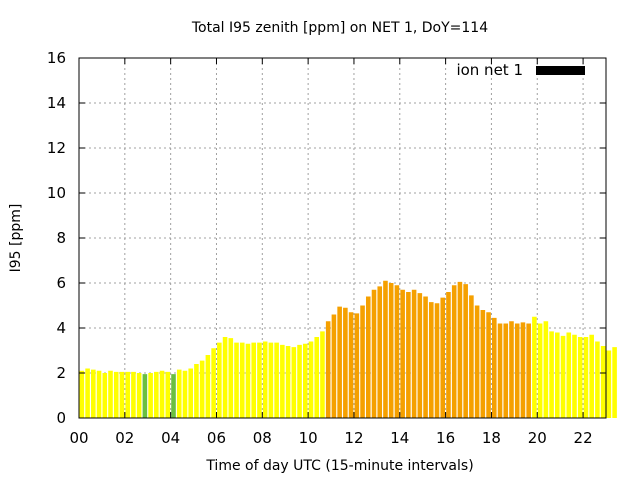 The image size is (640, 480). Describe the element at coordinates (78, 438) in the screenshot. I see `x-tick-label: 00` at that location.